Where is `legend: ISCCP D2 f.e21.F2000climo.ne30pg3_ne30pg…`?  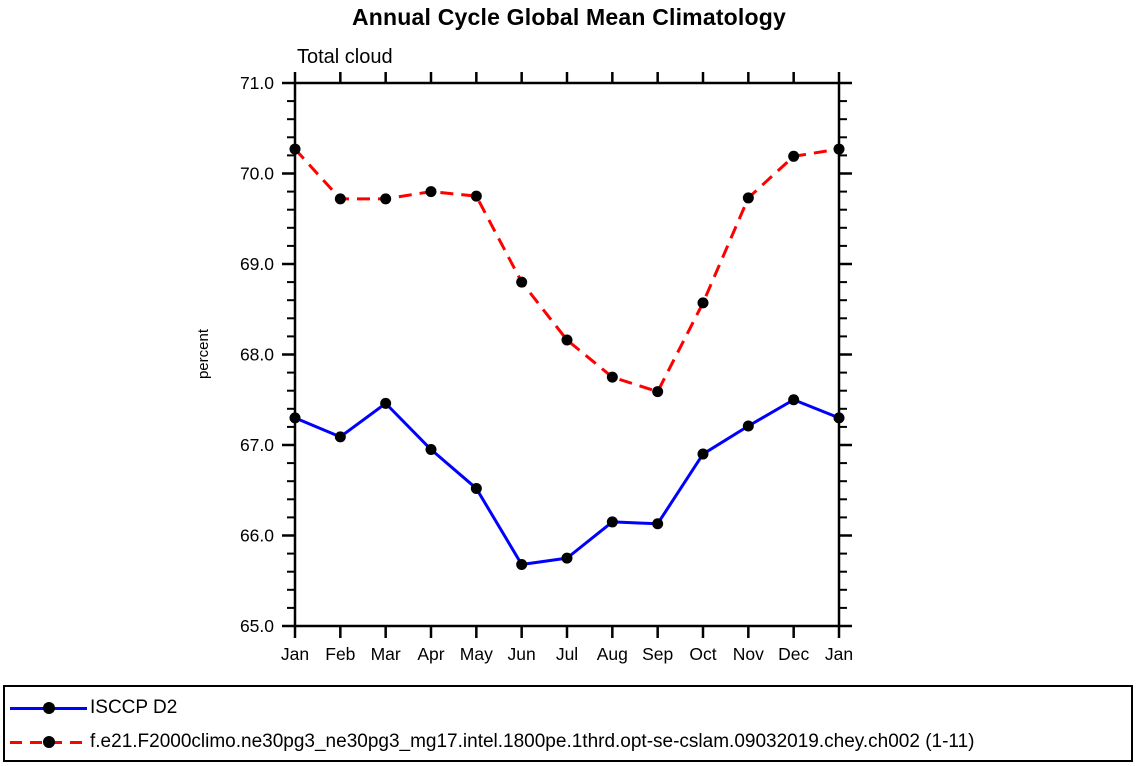
legend: ISCCP D2 f.e21.F2000climo.ne30pg3_ne30pg… is located at coordinates (568, 723).